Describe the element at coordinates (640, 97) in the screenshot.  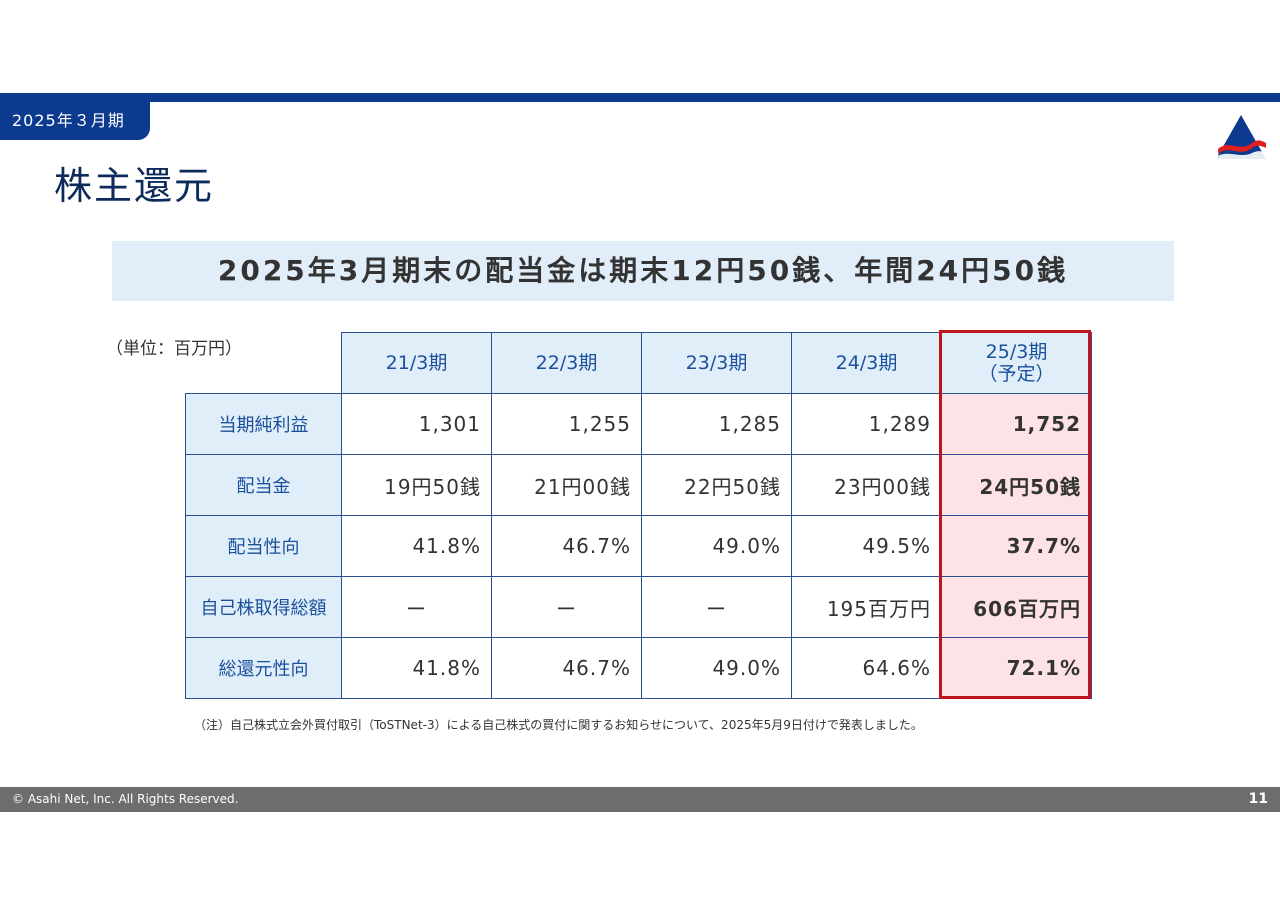
I see `top-accent-bar` at that location.